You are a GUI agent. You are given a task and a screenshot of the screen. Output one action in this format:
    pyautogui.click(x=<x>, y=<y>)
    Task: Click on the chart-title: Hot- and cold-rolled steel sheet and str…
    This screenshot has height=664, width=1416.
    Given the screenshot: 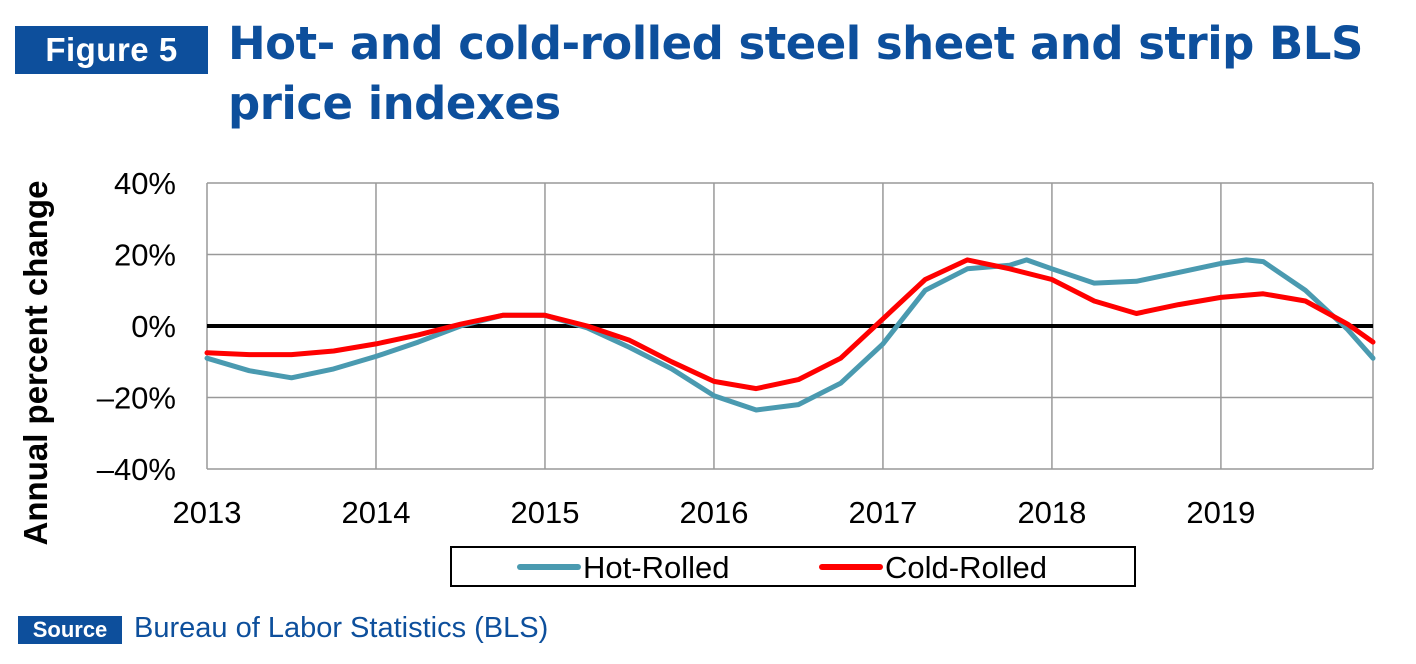 What is the action you would take?
    pyautogui.click(x=795, y=73)
    